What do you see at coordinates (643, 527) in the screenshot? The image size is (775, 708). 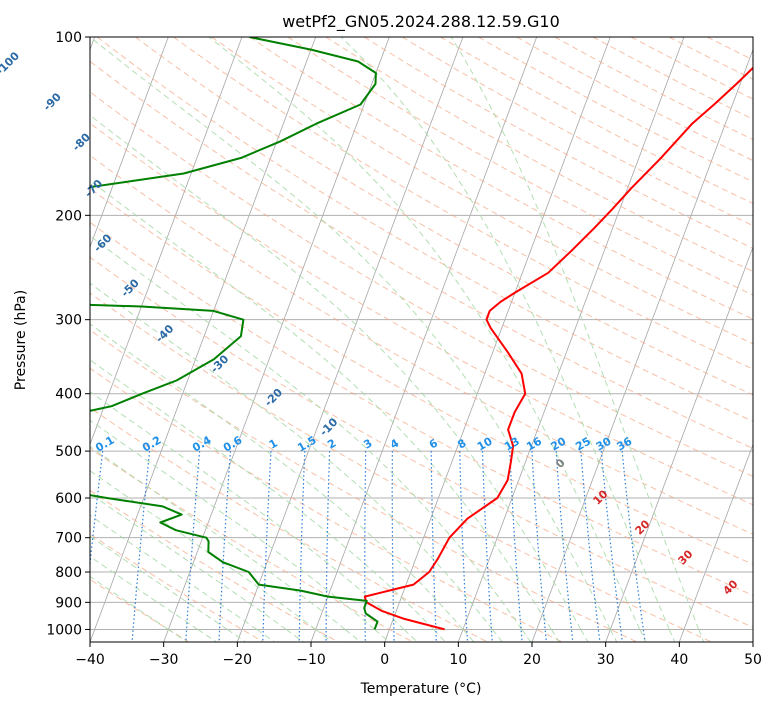 I see `moist-adiabat-label: 20` at bounding box center [643, 527].